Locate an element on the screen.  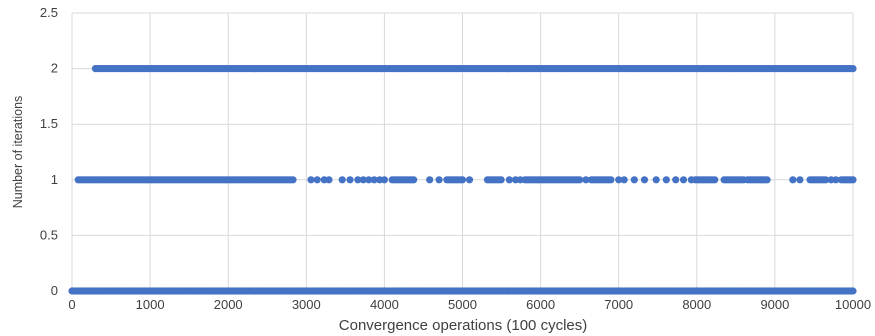
x-tick-label: 2000 is located at coordinates (228, 304).